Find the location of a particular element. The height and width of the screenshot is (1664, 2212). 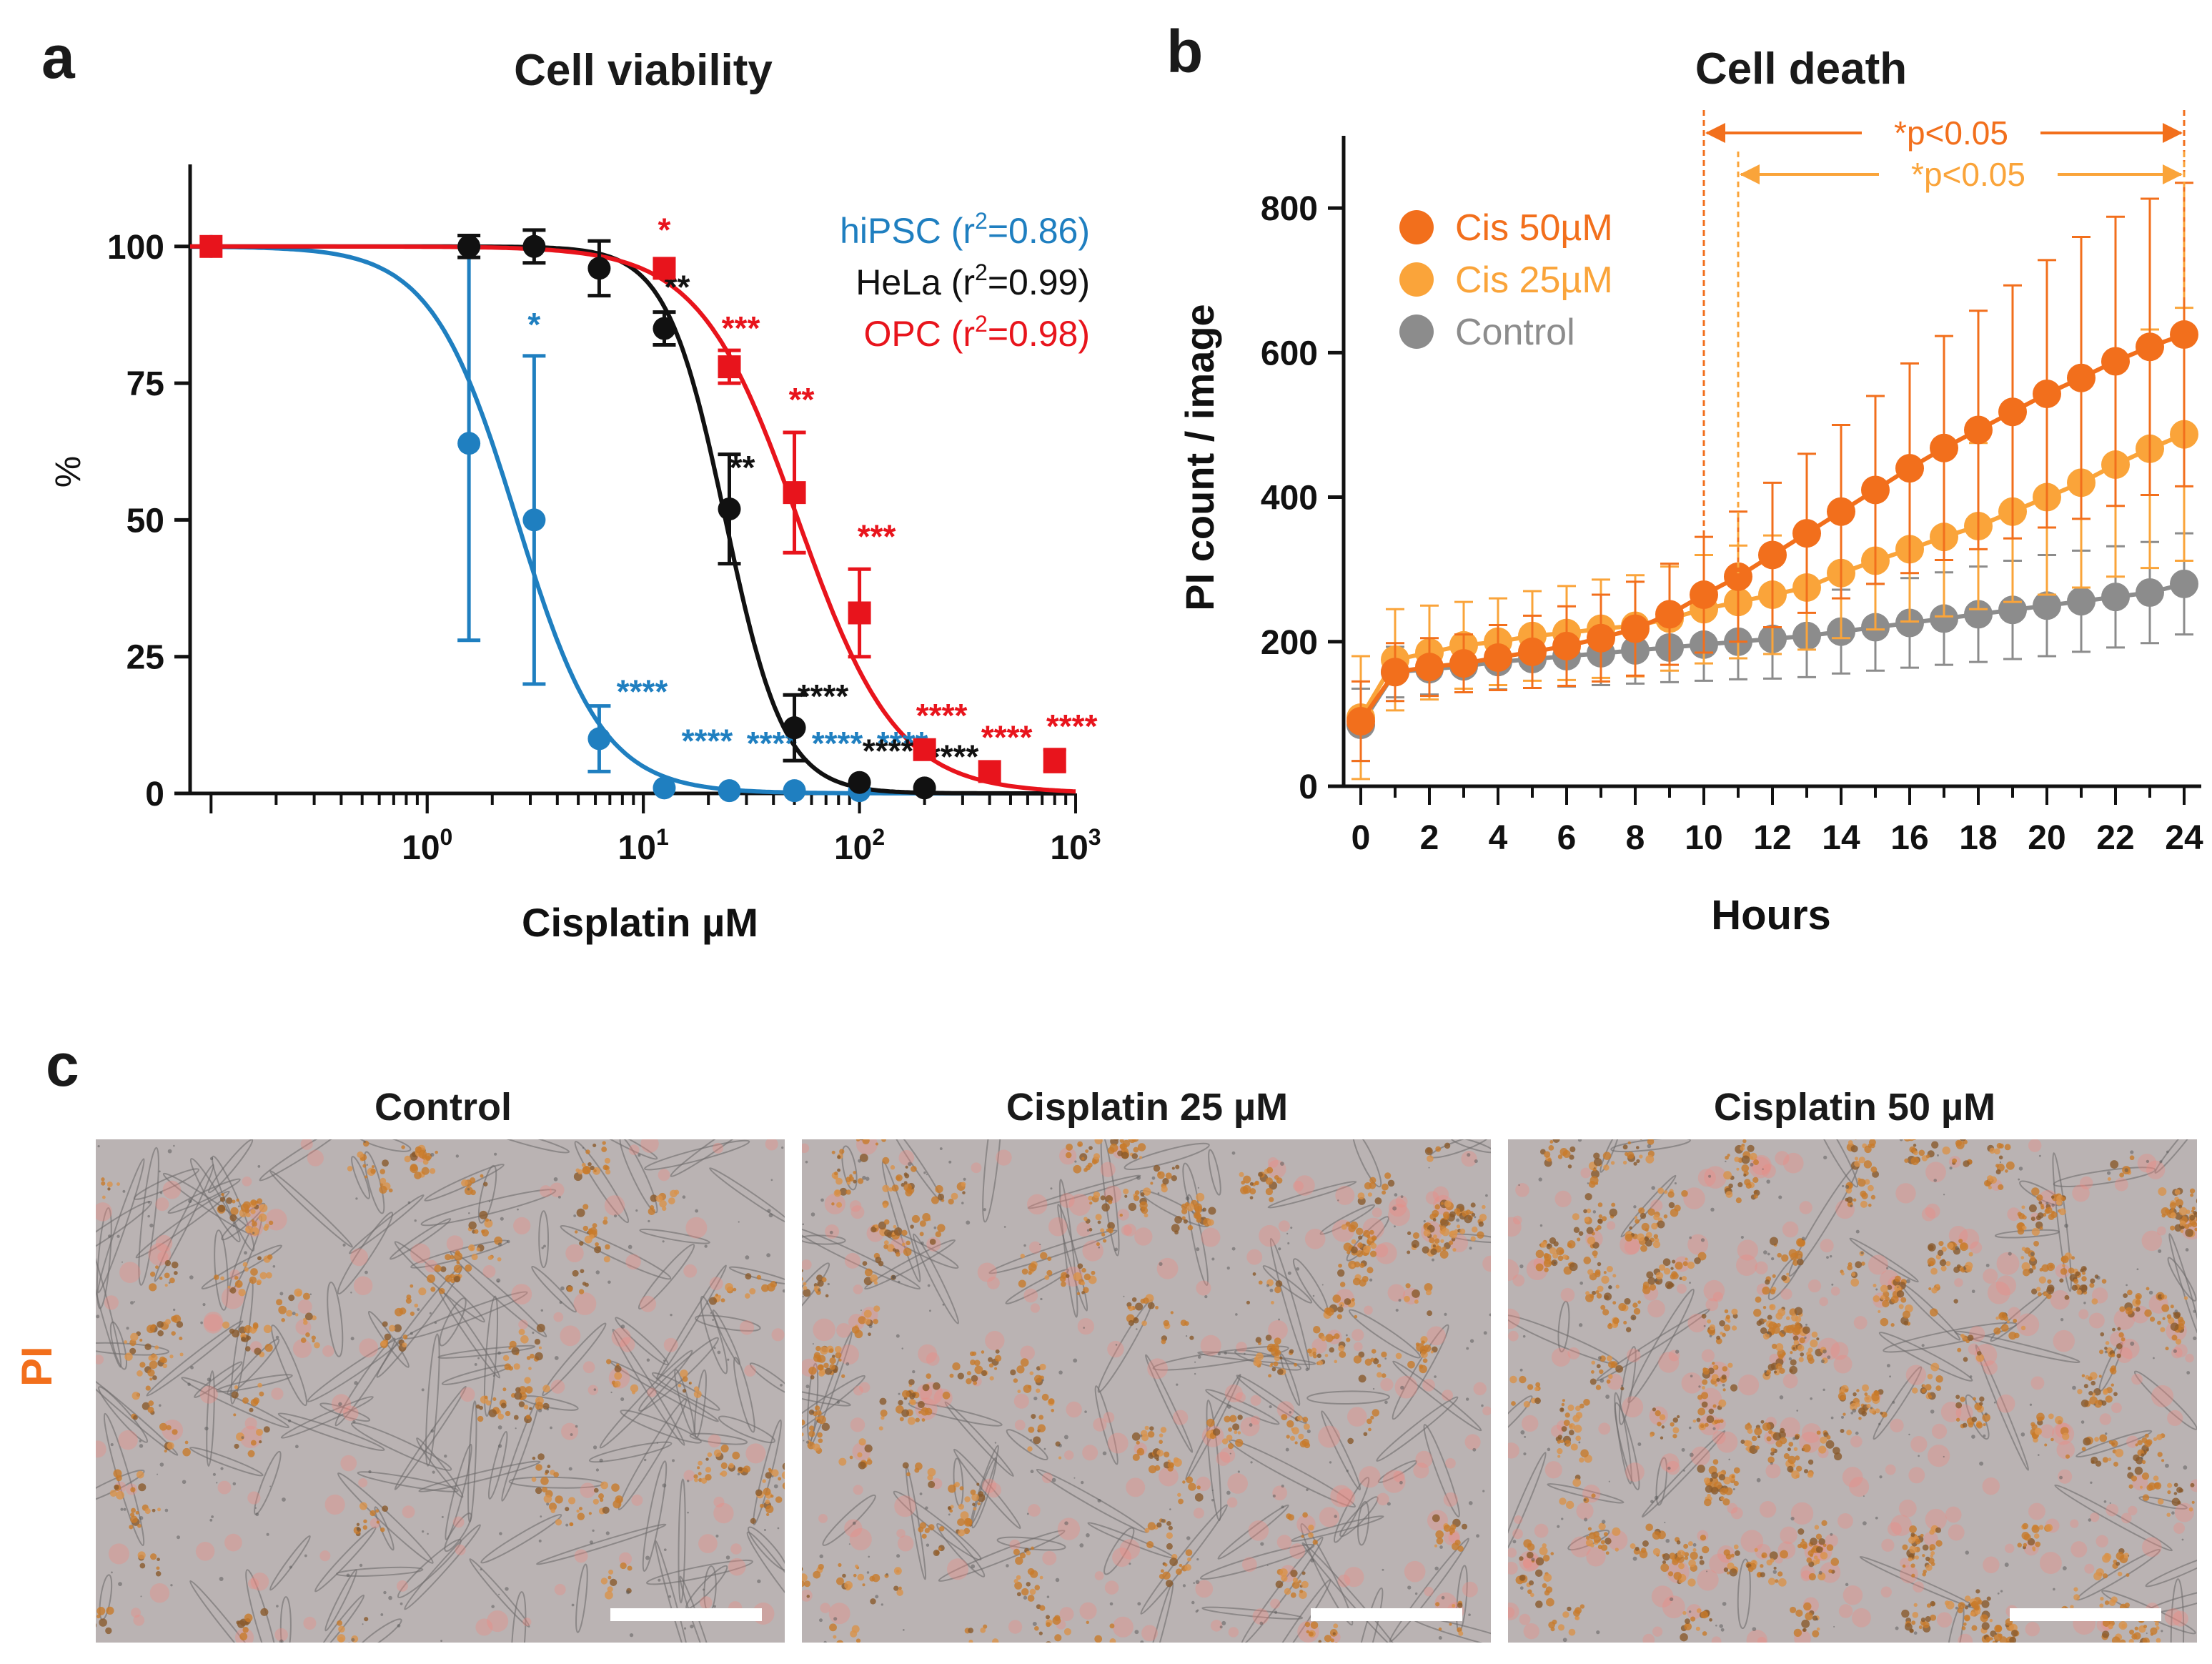

Control-data-point is located at coordinates (2184, 583).